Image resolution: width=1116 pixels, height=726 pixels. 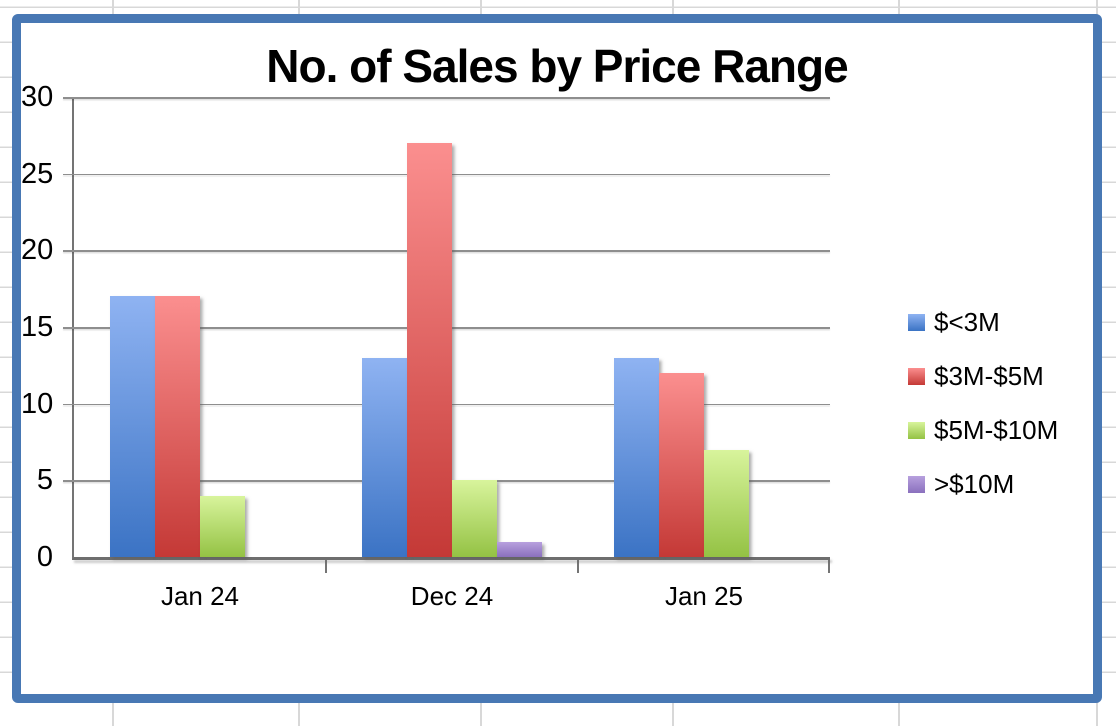 I want to click on legend-label: $5M-$10M, so click(x=996, y=429).